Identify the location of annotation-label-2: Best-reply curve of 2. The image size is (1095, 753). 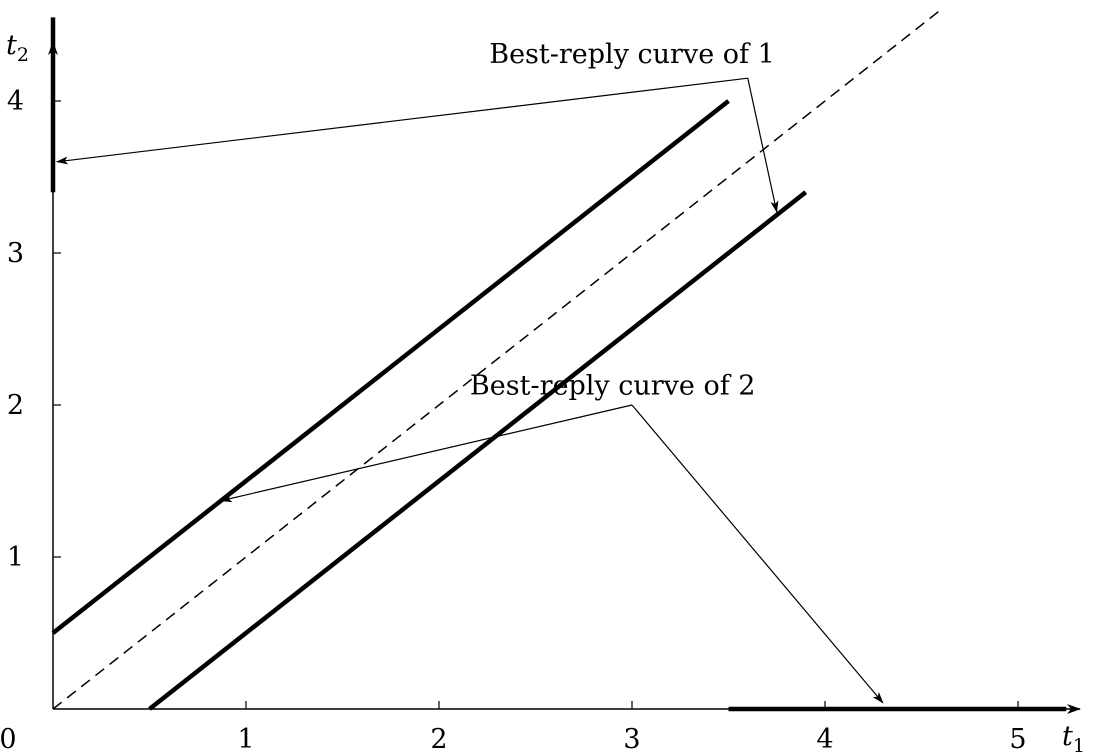
(613, 385).